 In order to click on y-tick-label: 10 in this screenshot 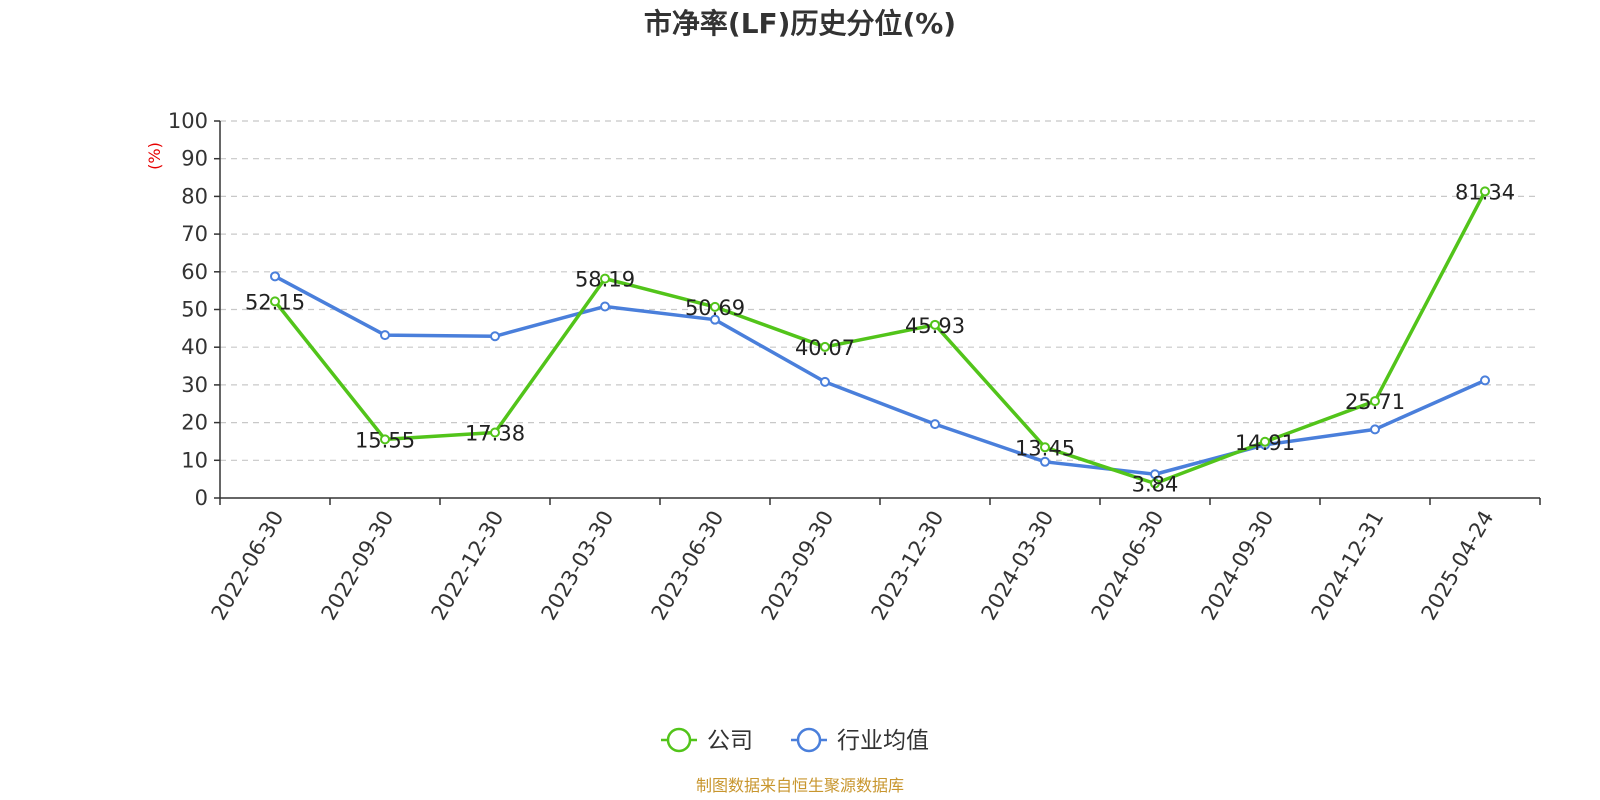, I will do `click(194, 460)`.